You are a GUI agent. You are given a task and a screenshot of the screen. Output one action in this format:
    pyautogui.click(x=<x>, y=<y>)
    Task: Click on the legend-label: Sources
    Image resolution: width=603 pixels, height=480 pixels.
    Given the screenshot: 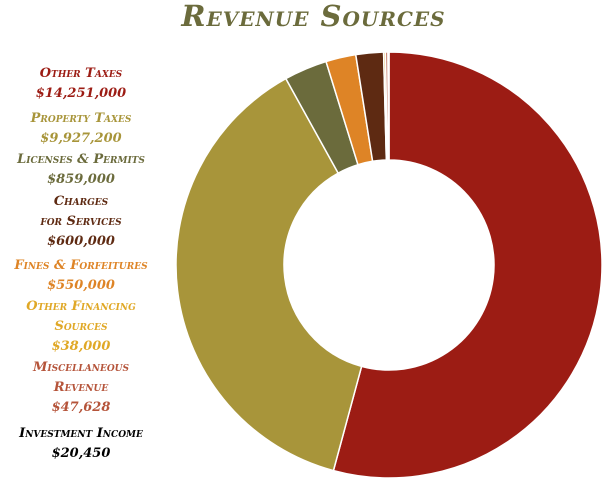 What is the action you would take?
    pyautogui.click(x=81, y=326)
    